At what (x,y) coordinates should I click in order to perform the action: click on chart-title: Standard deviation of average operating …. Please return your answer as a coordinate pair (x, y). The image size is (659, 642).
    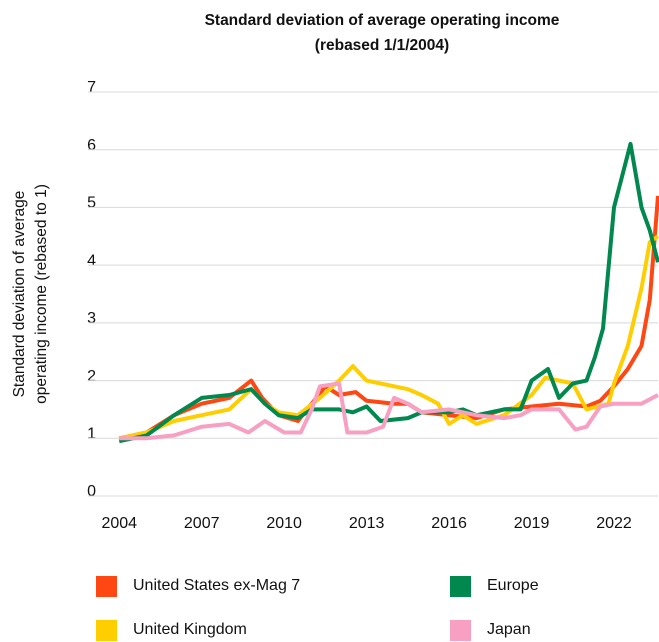
    Looking at the image, I should click on (382, 20).